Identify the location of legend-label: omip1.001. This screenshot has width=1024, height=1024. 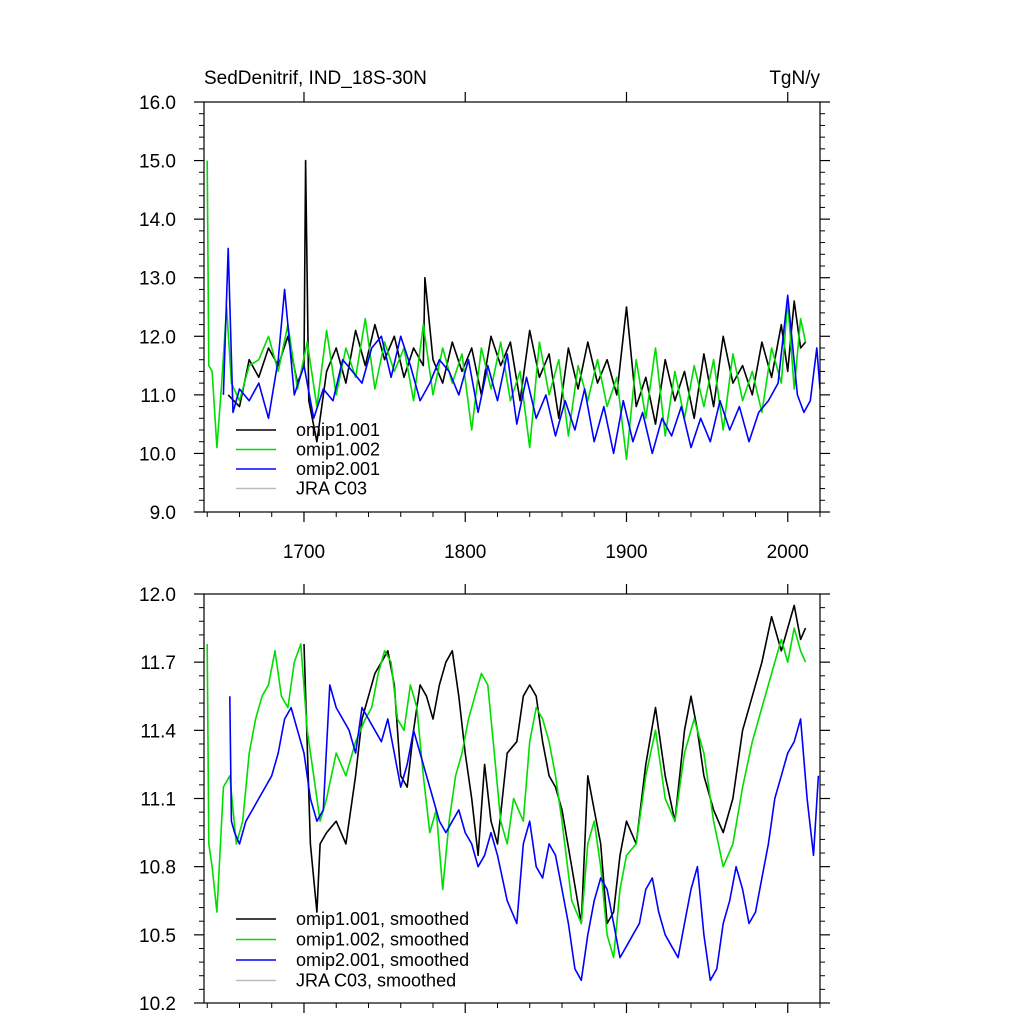
(338, 430).